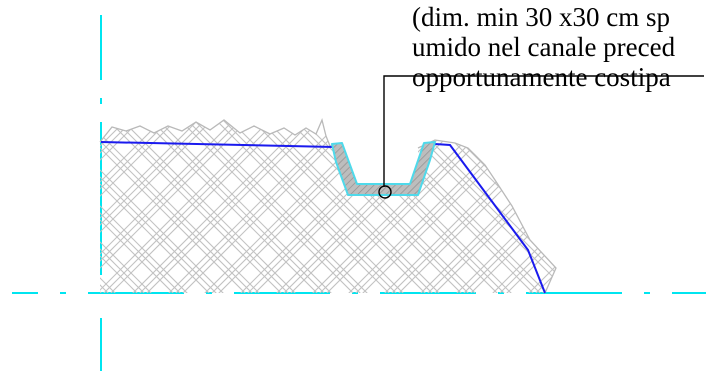  I want to click on terrain-outline-right, so click(487, 216).